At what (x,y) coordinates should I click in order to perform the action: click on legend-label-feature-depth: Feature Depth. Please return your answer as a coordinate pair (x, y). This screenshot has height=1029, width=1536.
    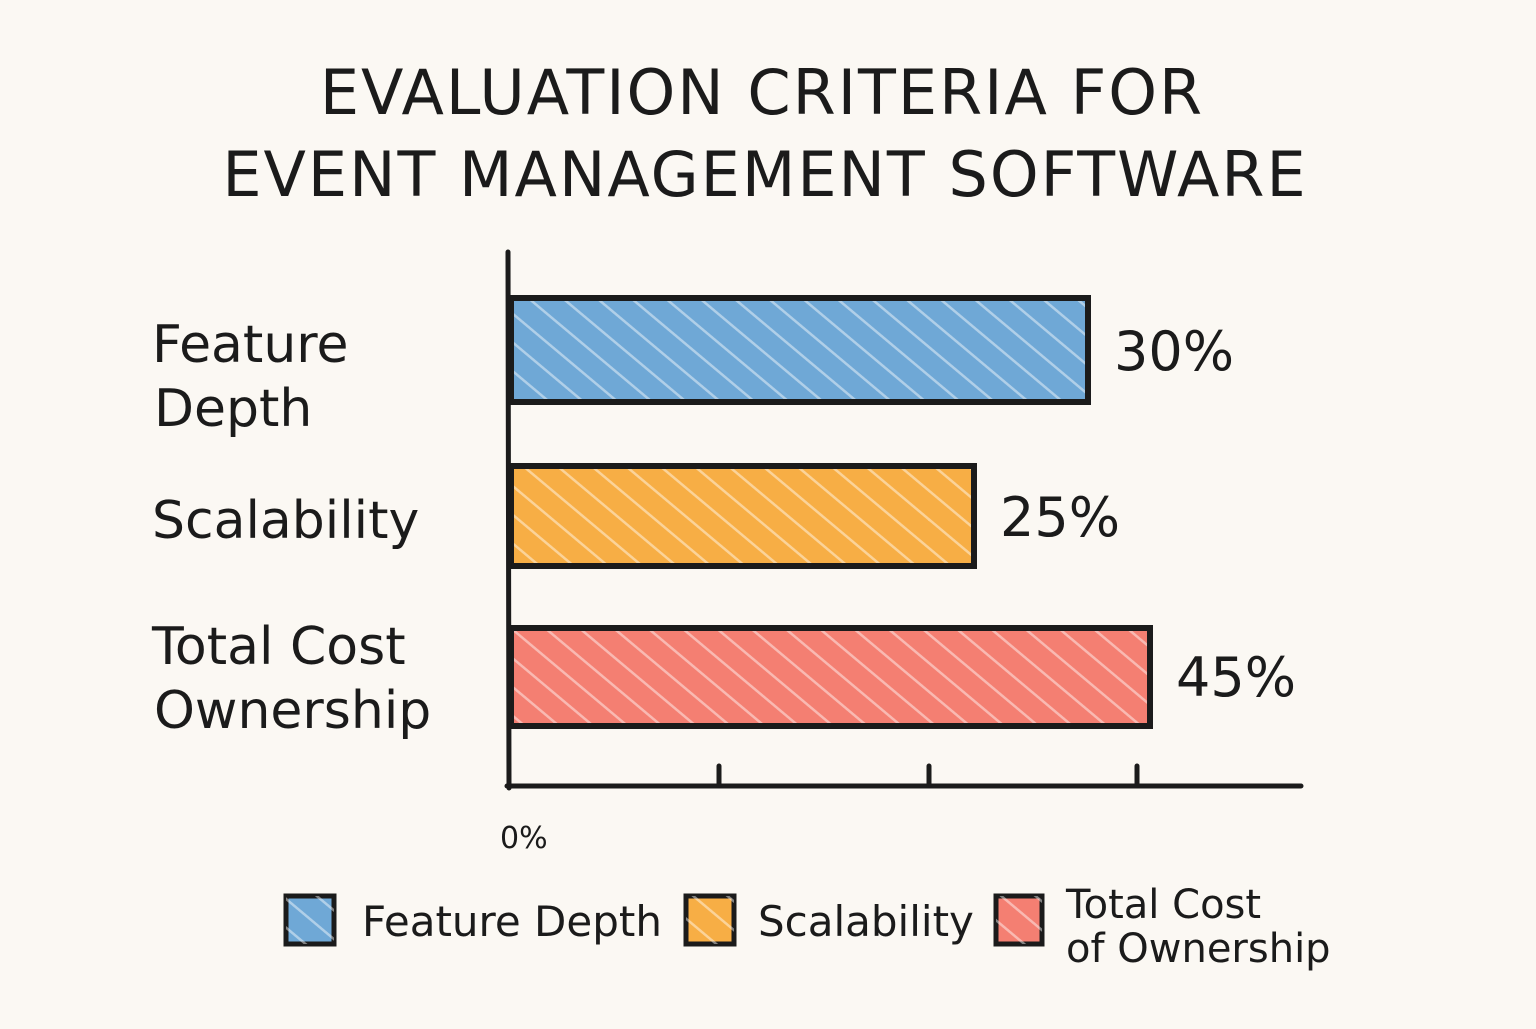
    Looking at the image, I should click on (512, 921).